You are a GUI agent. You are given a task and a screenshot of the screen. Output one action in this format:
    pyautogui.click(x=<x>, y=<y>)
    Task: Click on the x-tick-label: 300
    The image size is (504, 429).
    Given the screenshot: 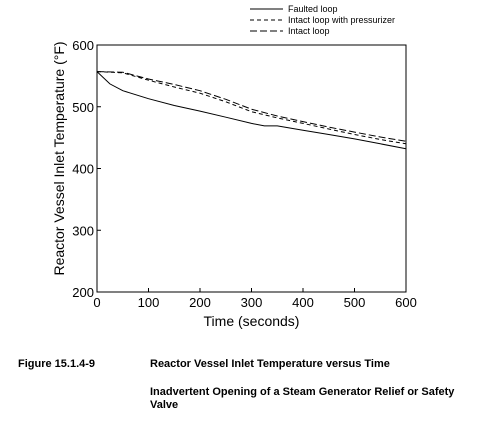 What is the action you would take?
    pyautogui.click(x=252, y=302)
    